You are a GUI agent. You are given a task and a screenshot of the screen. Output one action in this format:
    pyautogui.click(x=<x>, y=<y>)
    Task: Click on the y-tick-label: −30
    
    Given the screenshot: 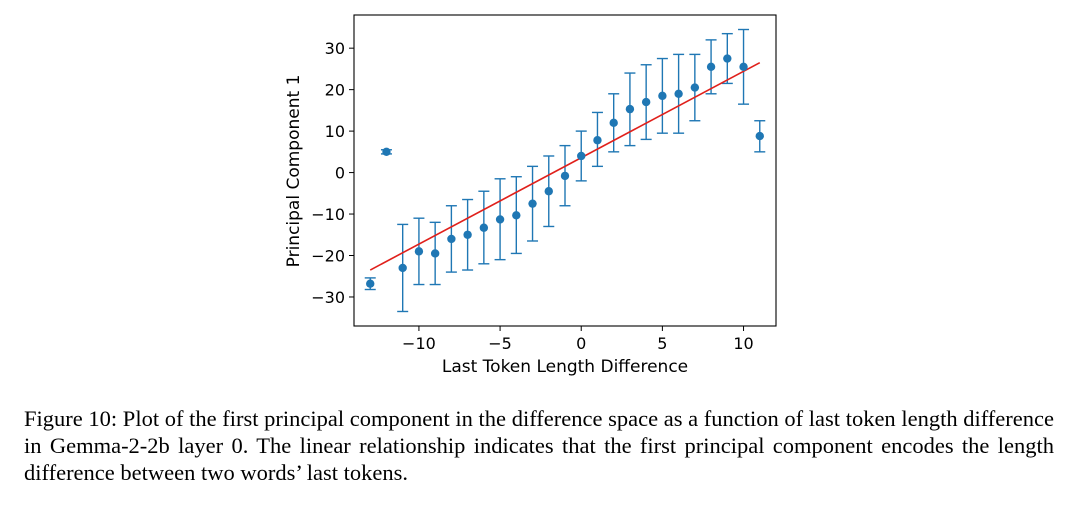 What is the action you would take?
    pyautogui.click(x=328, y=297)
    